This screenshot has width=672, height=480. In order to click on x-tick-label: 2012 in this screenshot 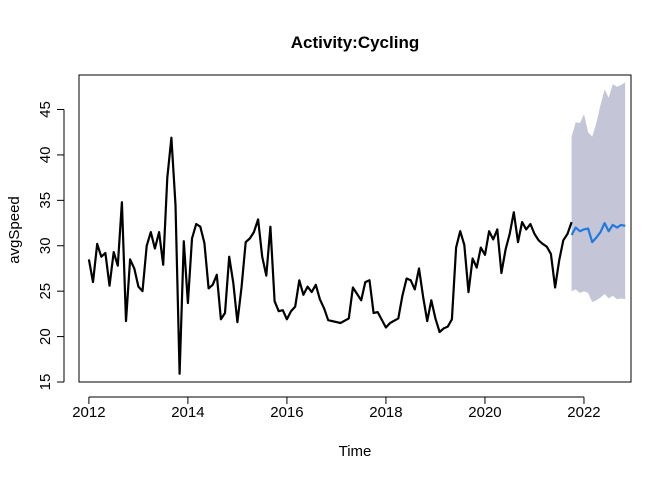, I will do `click(88, 412)`.